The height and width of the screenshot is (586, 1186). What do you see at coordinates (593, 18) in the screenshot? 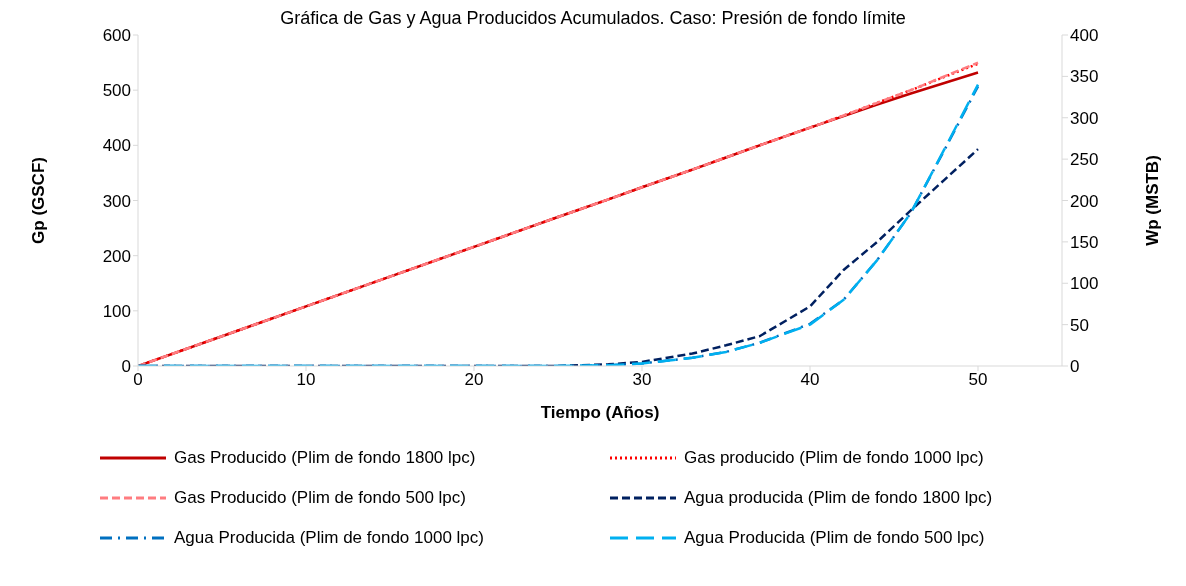
I see `chart-title: Gráfica de Gas y Agua Producidos Acumulados. Caso: Presión de fondo límite` at bounding box center [593, 18].